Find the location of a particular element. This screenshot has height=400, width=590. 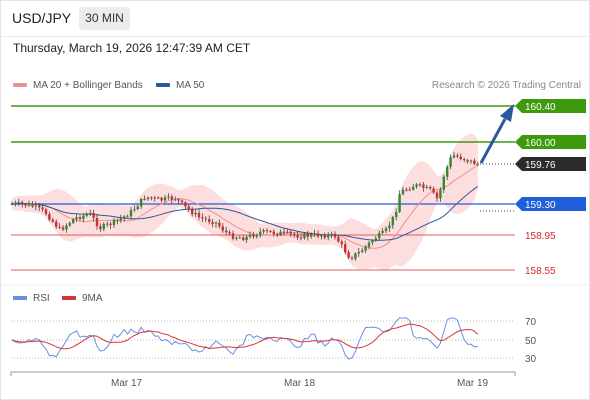

rsi-label: RSI is located at coordinates (41, 298).